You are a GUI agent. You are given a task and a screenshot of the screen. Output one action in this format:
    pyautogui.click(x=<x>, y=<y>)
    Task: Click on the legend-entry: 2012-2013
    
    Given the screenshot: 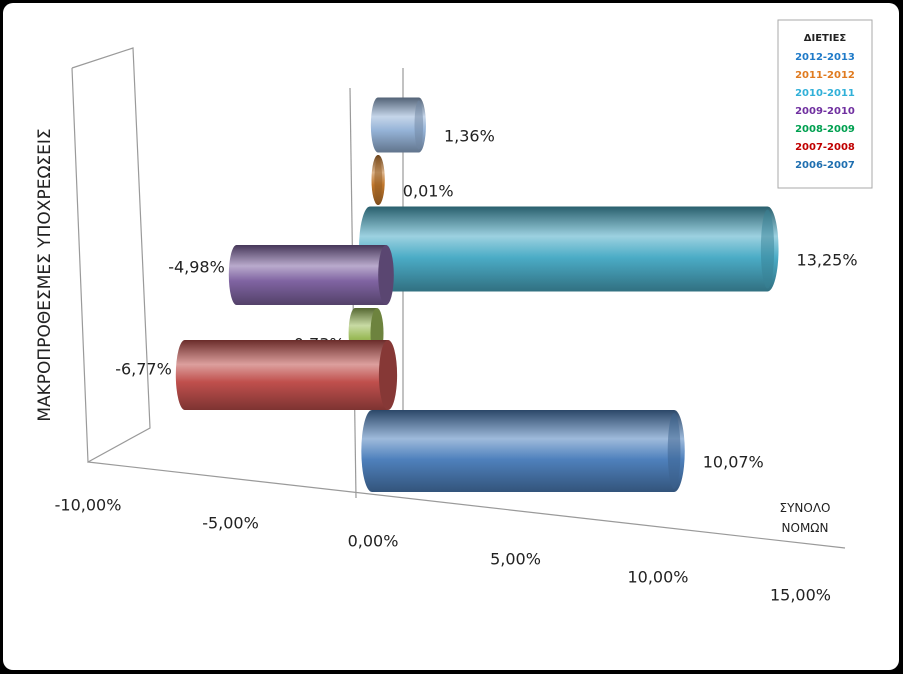 What is the action you would take?
    pyautogui.click(x=825, y=57)
    